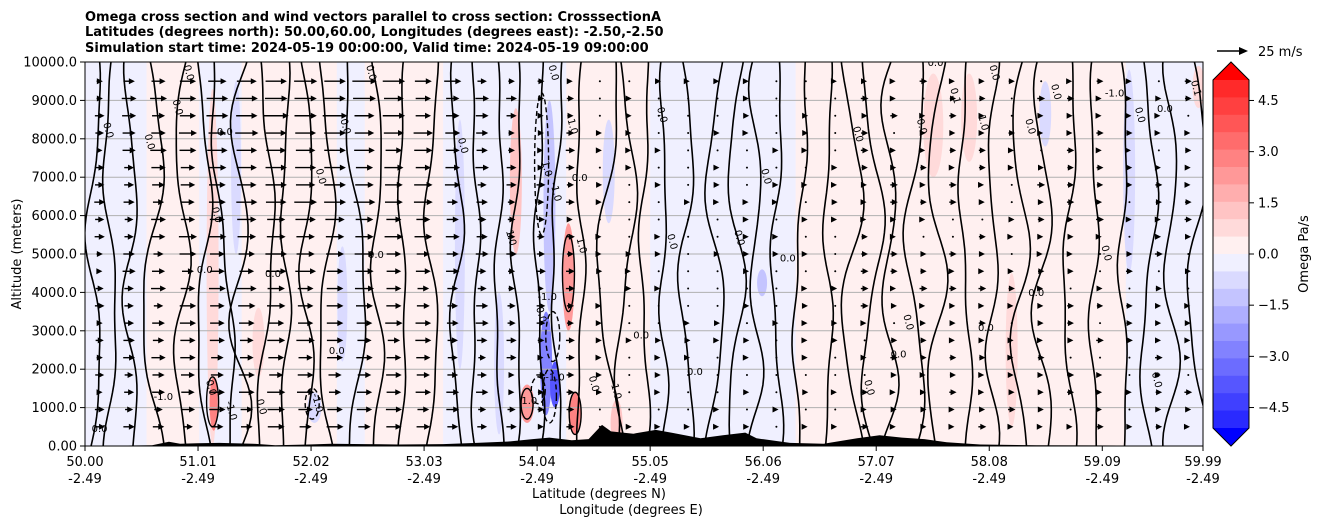 This screenshot has width=1320, height=526. What do you see at coordinates (1195, 88) in the screenshot?
I see `contour-label: 0.1` at bounding box center [1195, 88].